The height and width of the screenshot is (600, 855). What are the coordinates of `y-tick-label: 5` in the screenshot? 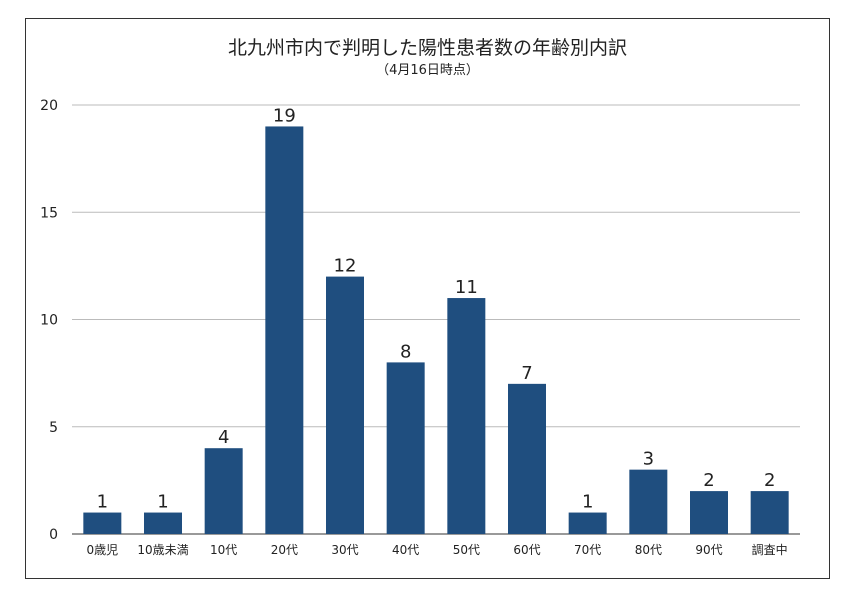 It's located at (53, 428).